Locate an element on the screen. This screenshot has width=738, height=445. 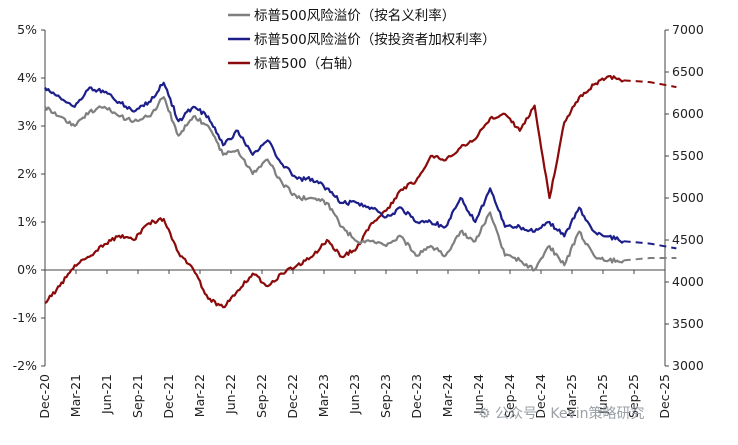
y-left-tick-label: 3% is located at coordinates (27, 125).